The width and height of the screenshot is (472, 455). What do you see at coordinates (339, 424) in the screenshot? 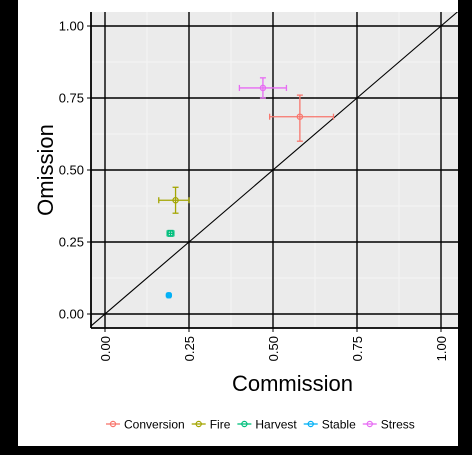
I see `legend-label-stable: Stable` at bounding box center [339, 424].